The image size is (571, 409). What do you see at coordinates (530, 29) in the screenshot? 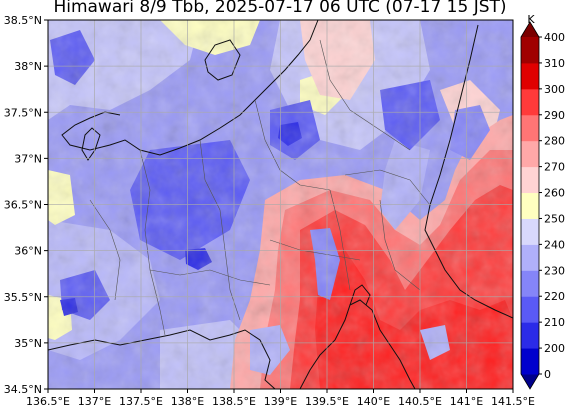
I see `colorbar-extend-max` at bounding box center [530, 29].